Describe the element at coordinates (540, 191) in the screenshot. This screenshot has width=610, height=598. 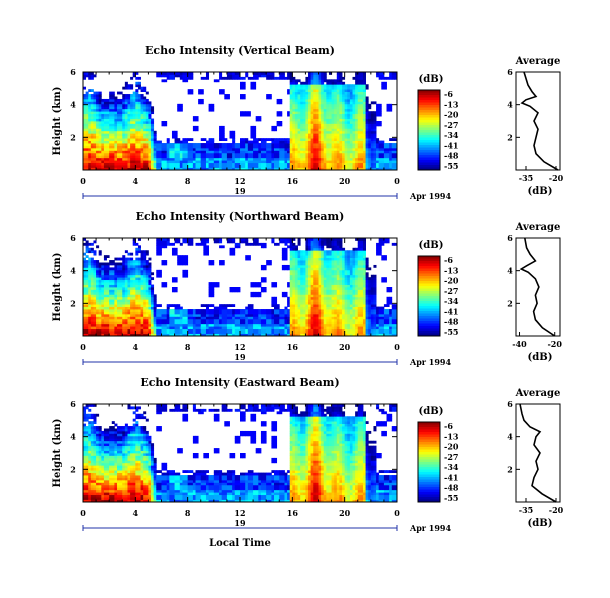
I see `average-x-label: (dB)` at that location.